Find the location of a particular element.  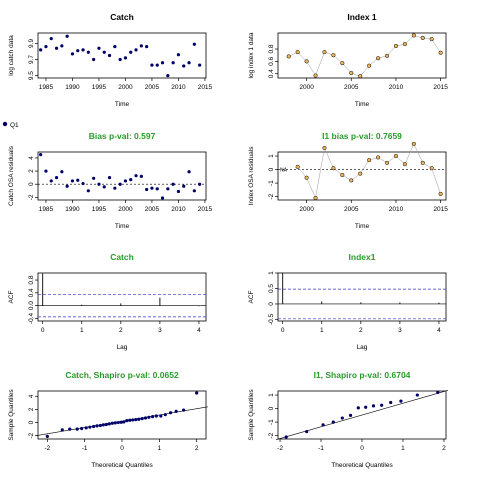

x-tick-label: 1990 is located at coordinates (72, 209).